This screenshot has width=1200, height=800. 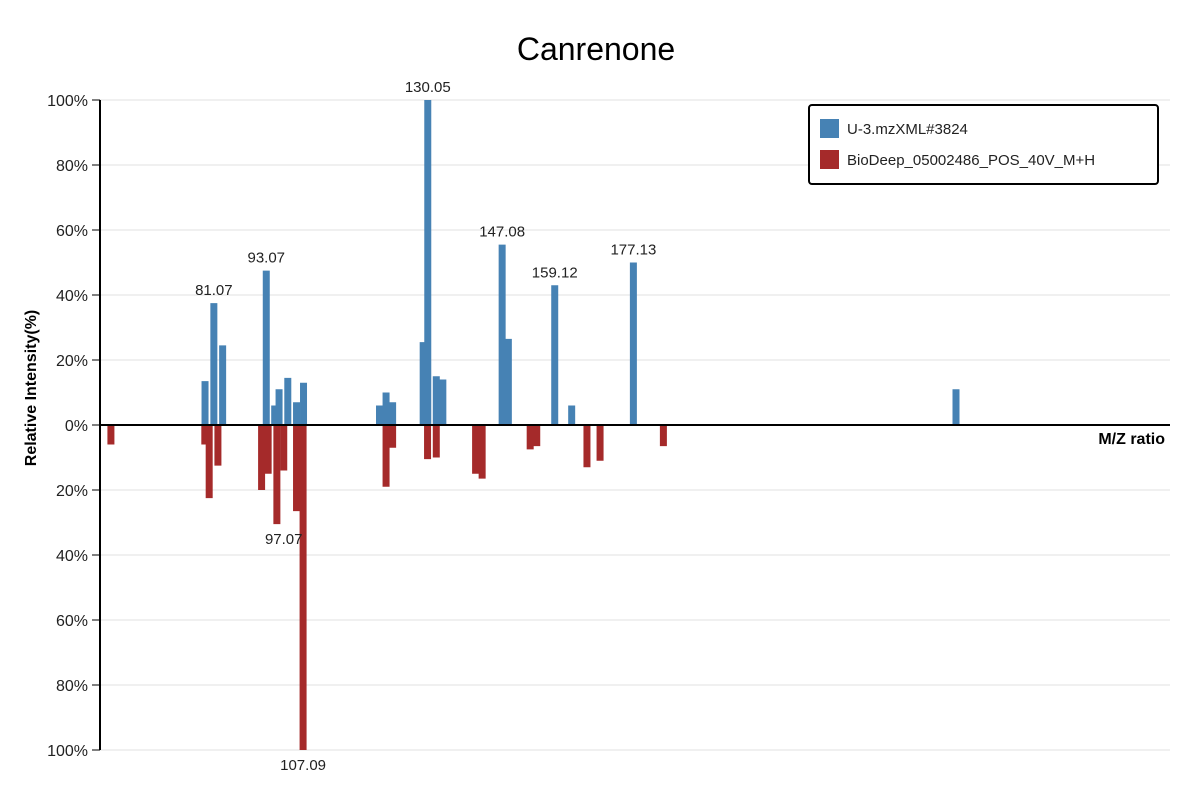 I want to click on peak-label: 107.09, so click(x=303, y=765).